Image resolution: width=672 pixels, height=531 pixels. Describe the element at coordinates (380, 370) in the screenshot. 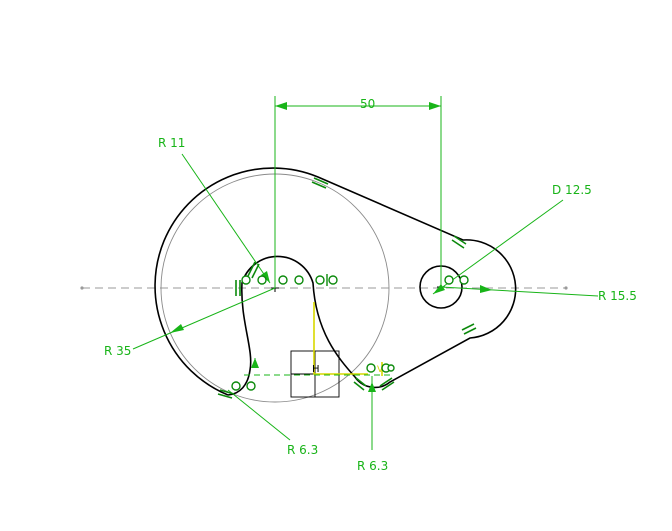

I see `vertical-constraint-symbol: V` at that location.